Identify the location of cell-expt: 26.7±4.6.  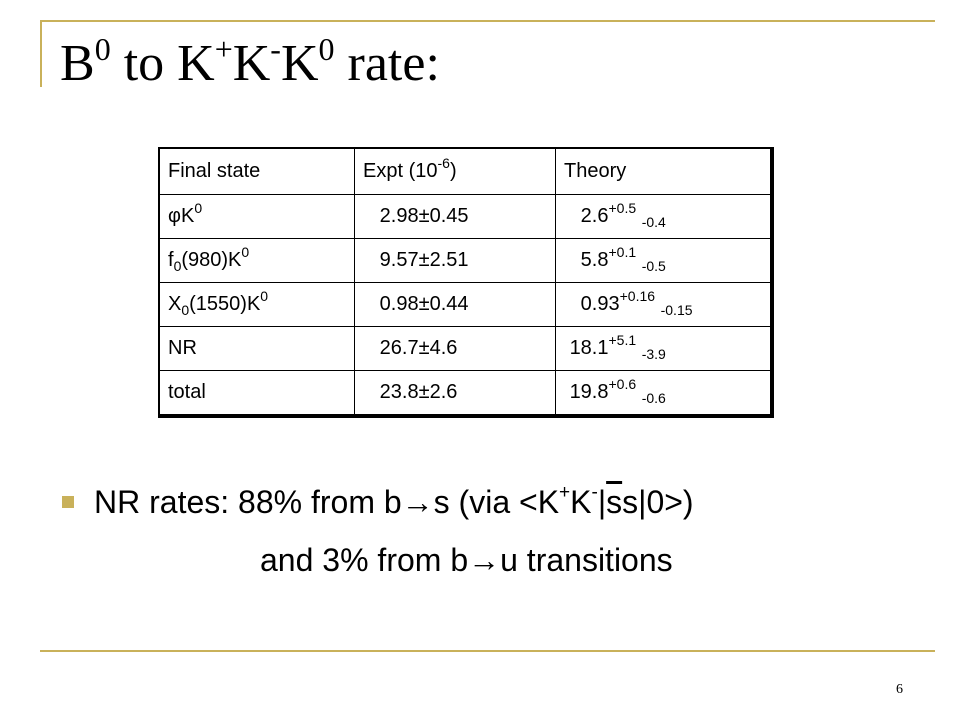
(455, 348).